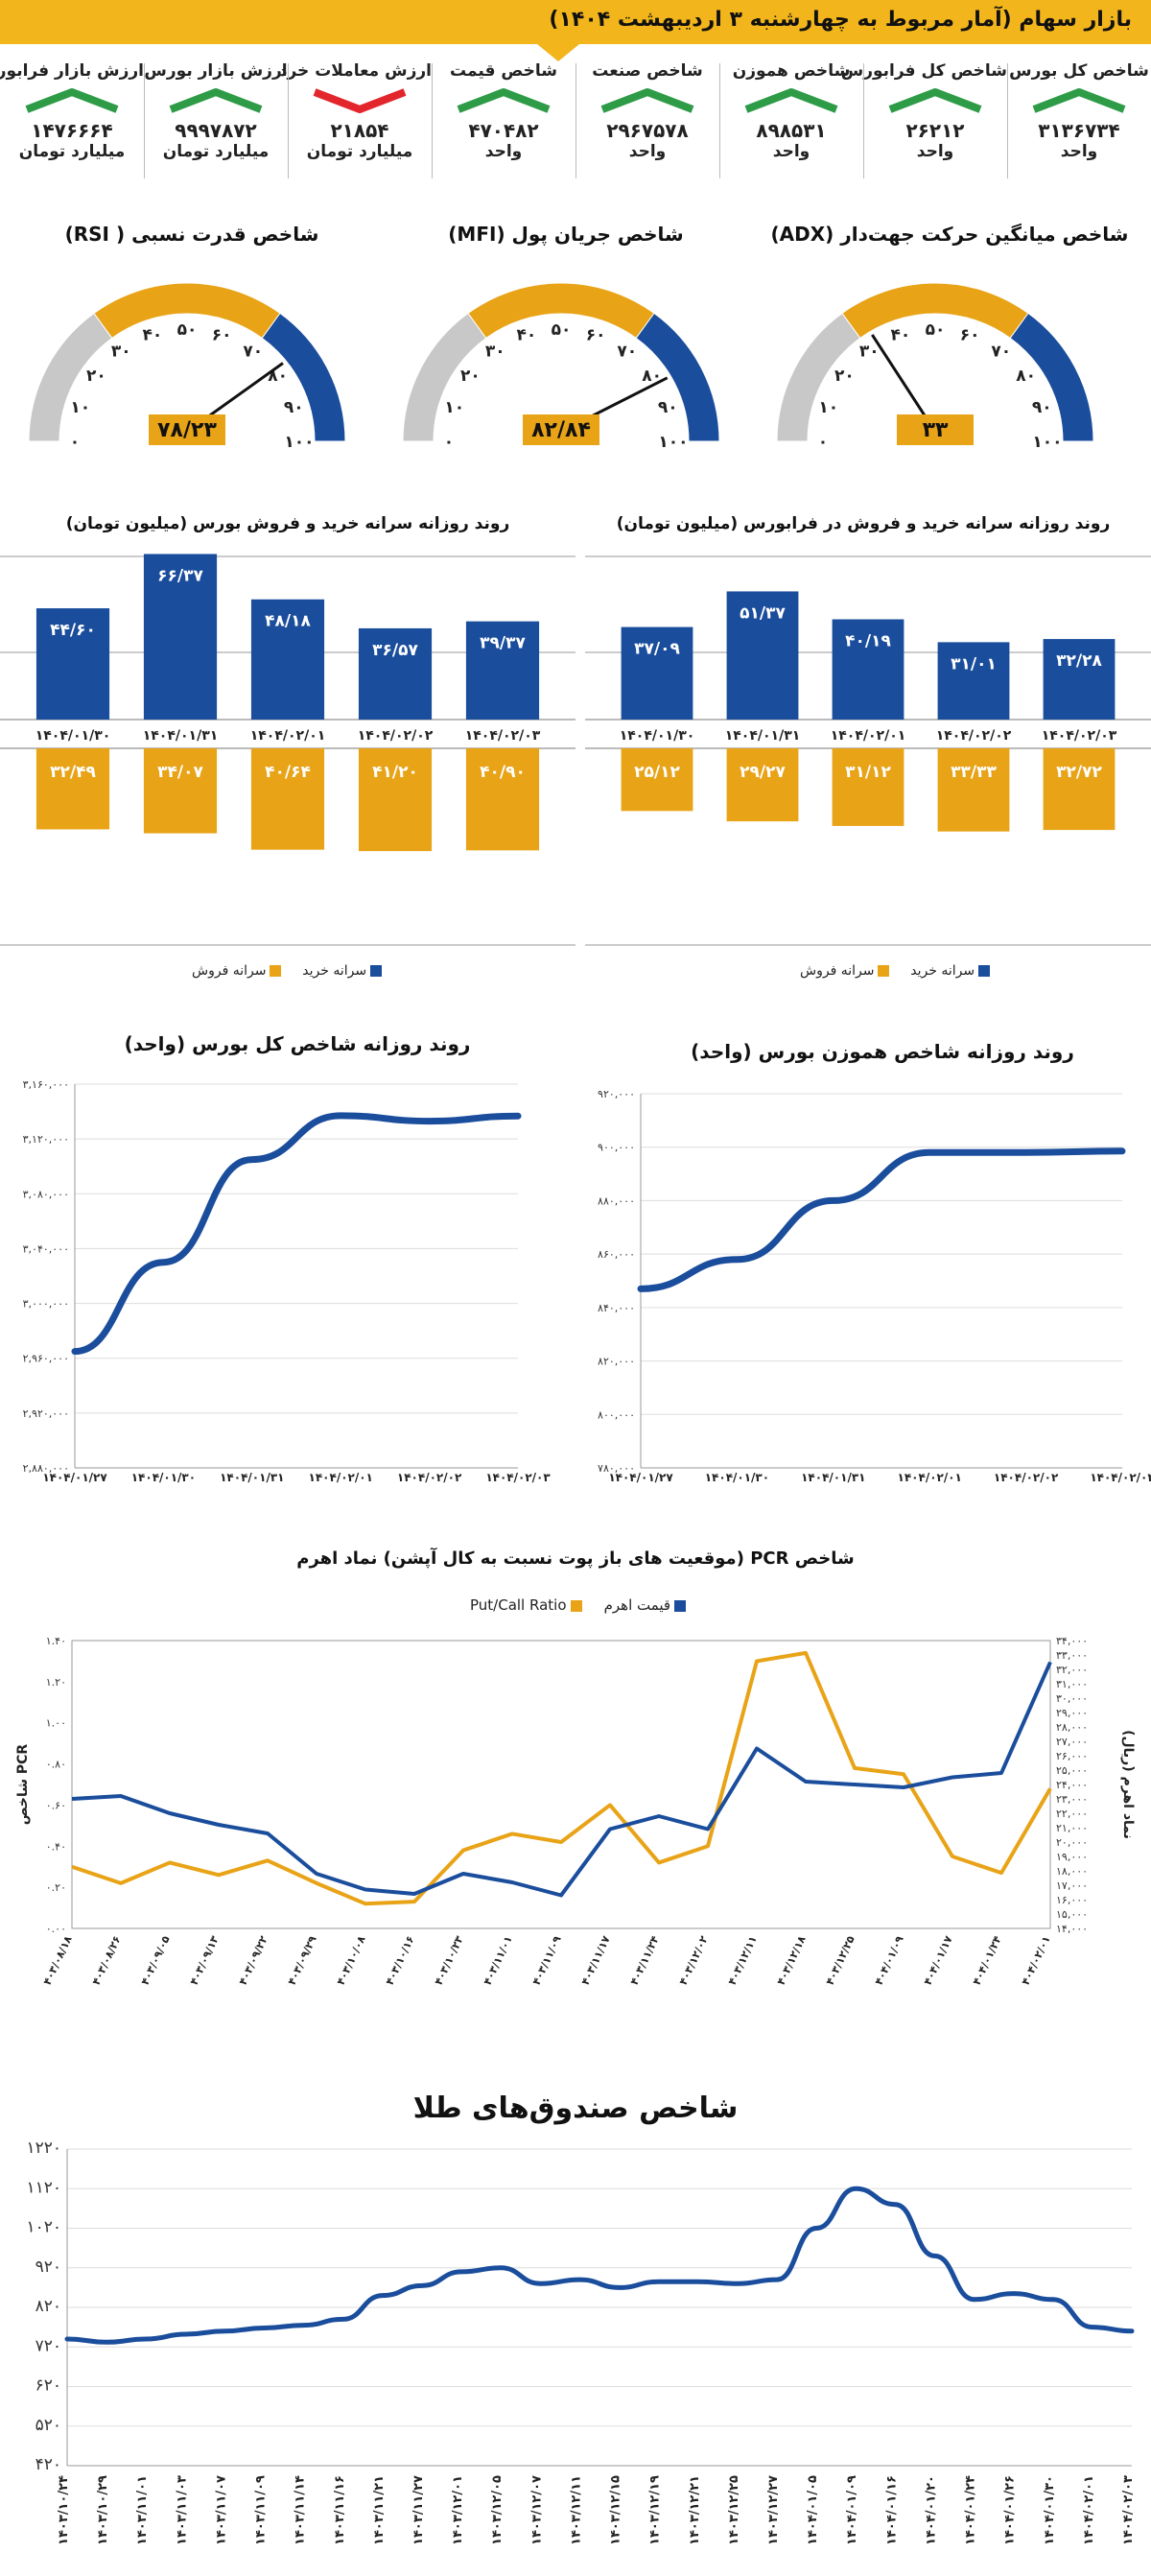 The height and width of the screenshot is (2576, 1151). I want to click on stat-value: ۲۶۲۱۲, so click(935, 130).